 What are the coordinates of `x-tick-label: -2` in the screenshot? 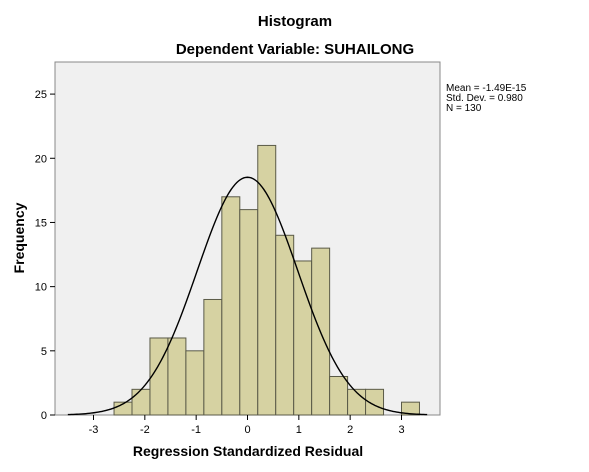 It's located at (145, 430).